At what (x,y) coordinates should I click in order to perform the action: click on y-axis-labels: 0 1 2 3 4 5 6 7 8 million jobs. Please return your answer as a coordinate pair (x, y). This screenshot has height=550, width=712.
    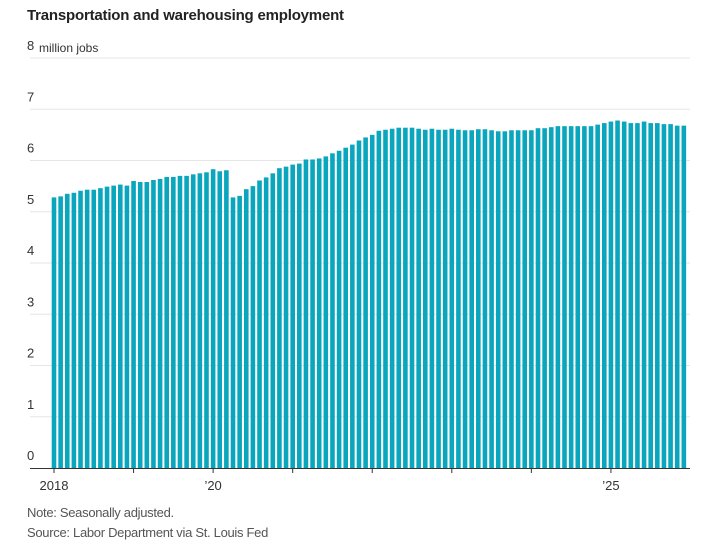
    Looking at the image, I should click on (62, 250).